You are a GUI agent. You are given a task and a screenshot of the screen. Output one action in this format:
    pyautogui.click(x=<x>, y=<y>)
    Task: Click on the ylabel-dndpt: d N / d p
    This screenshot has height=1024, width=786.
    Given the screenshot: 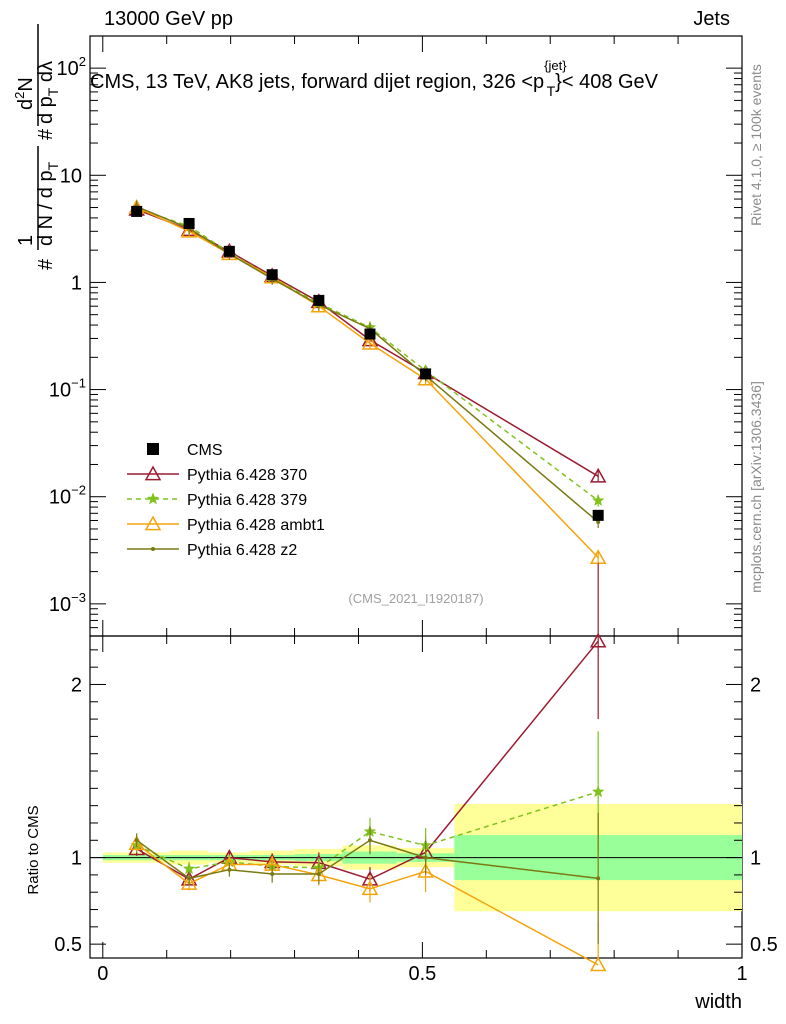 What is the action you would take?
    pyautogui.click(x=46, y=208)
    